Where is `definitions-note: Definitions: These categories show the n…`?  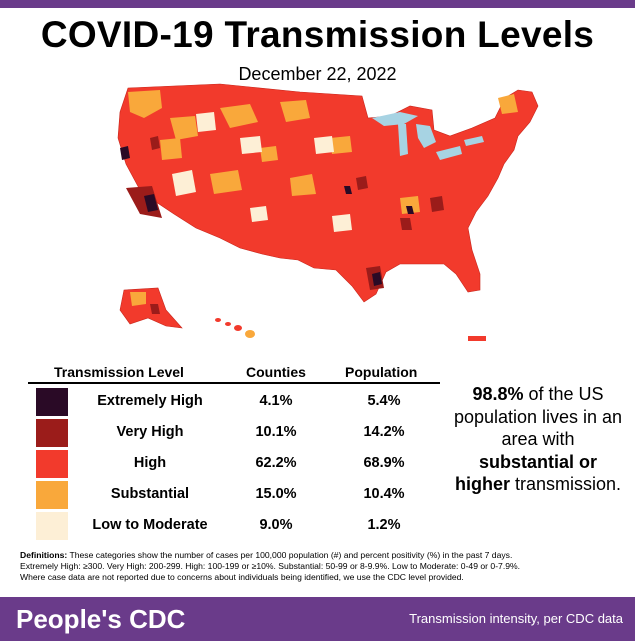 definitions-note: Definitions: These categories show the n… is located at coordinates (320, 566).